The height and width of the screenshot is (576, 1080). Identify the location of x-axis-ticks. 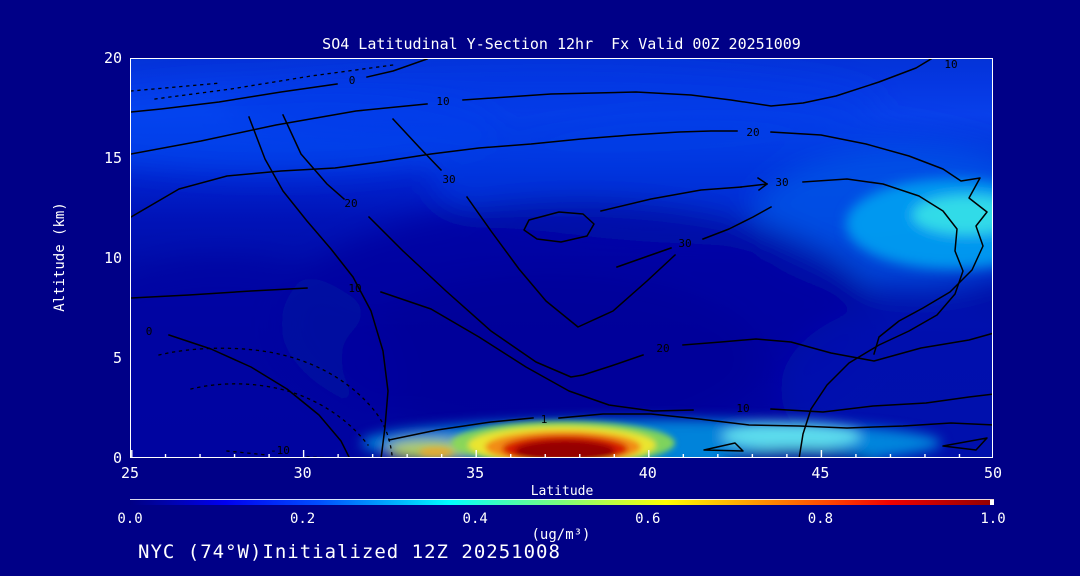
(546, 453).